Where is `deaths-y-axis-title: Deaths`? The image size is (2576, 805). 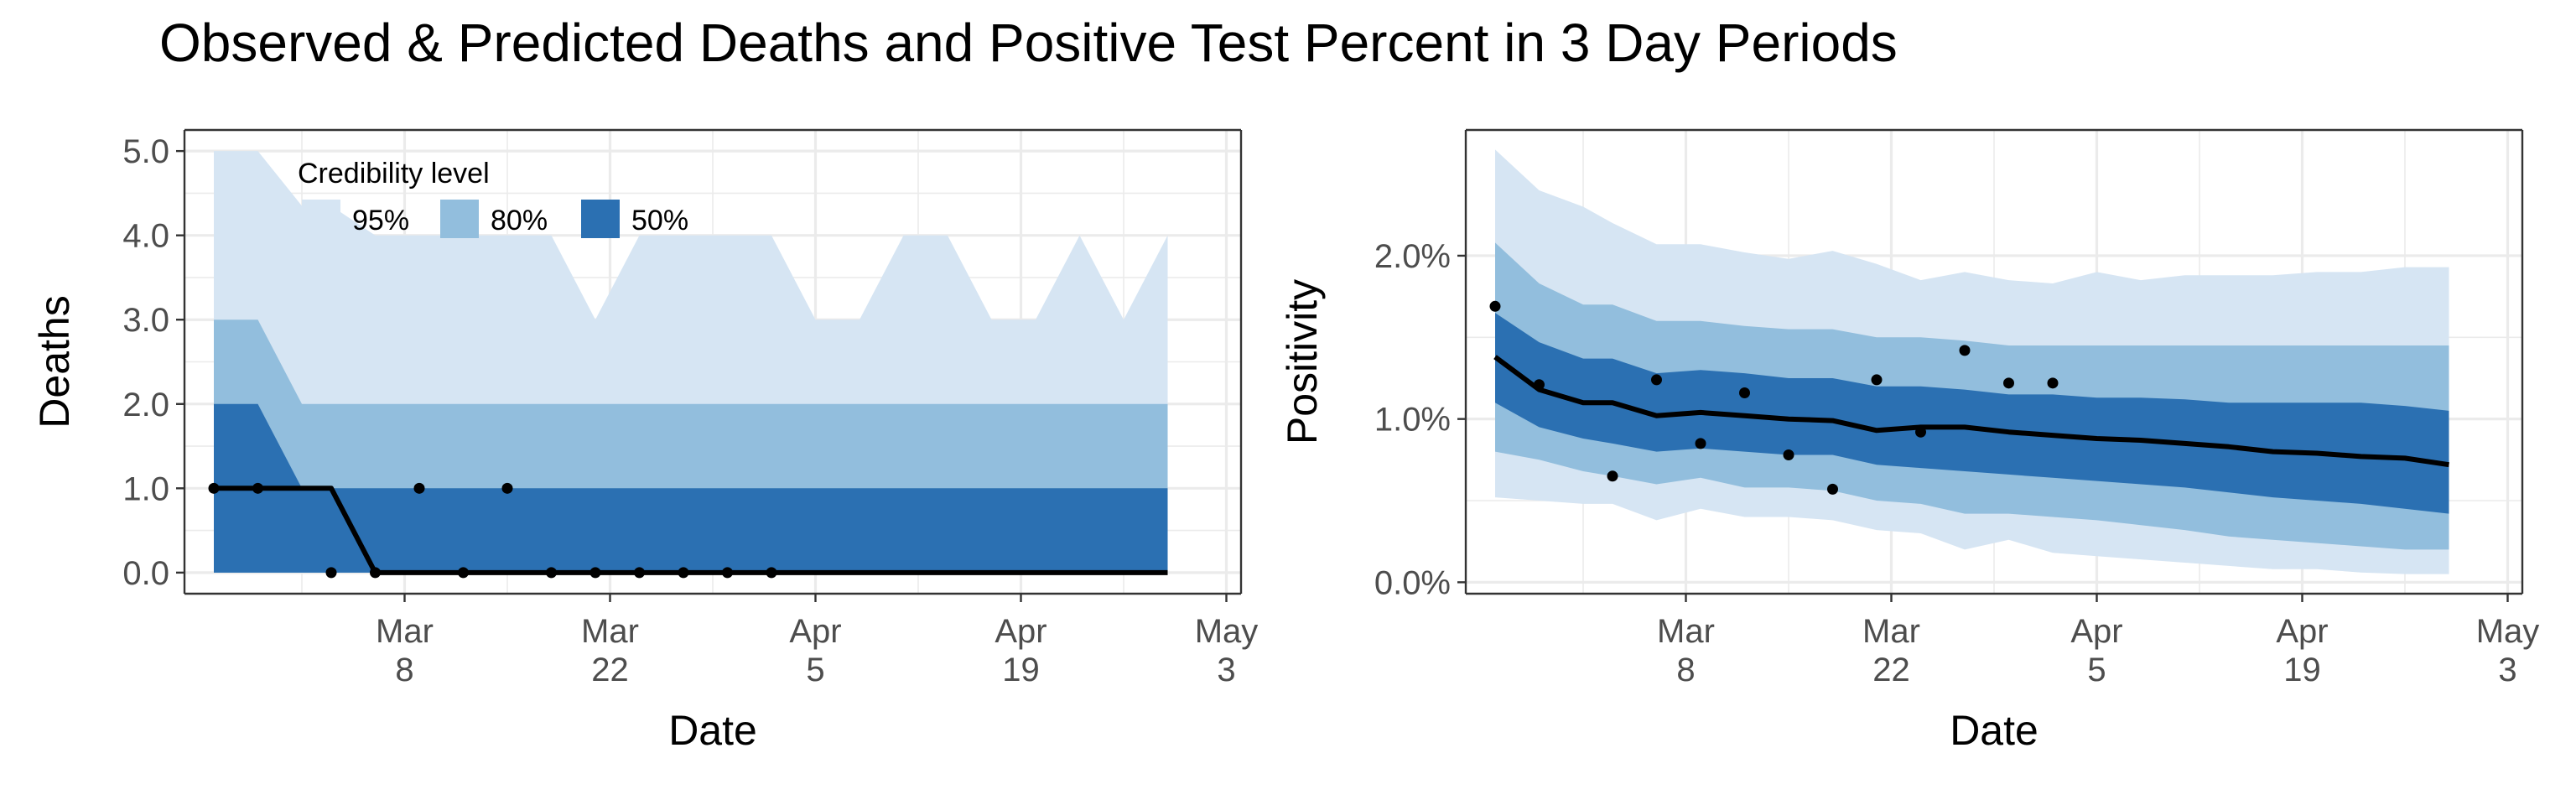 deaths-y-axis-title: Deaths is located at coordinates (54, 361).